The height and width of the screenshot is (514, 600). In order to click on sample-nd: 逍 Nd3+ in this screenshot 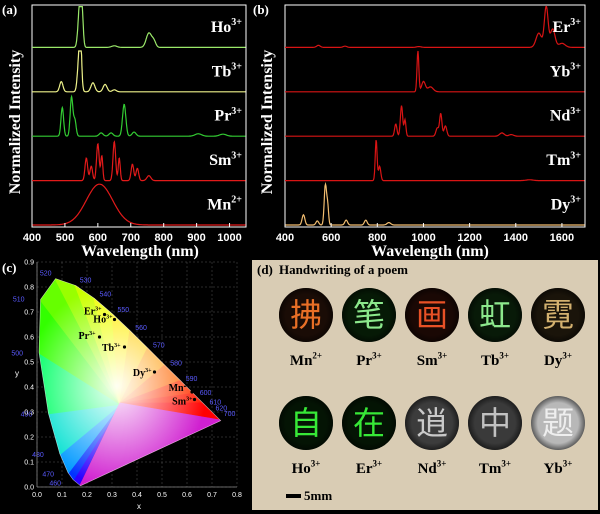, I will do `click(432, 436)`.